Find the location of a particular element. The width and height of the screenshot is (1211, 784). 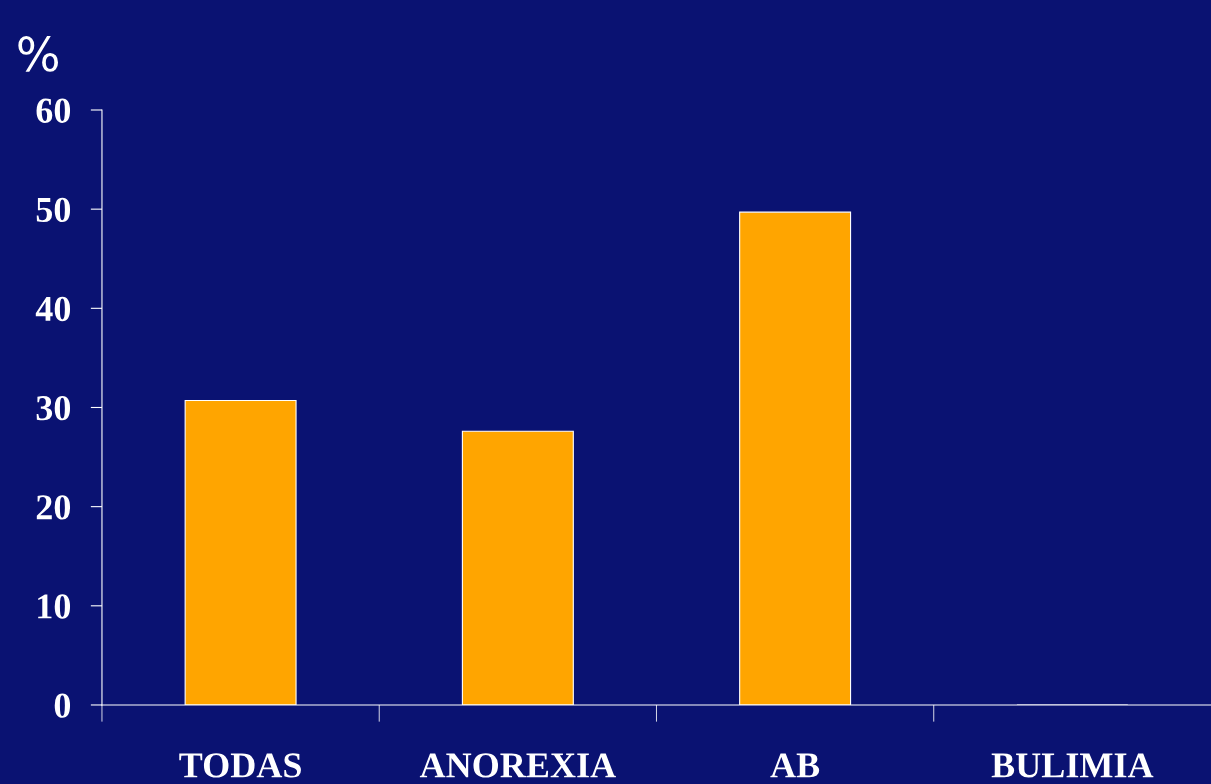

y-tick-label: 20 is located at coordinates (53, 507).